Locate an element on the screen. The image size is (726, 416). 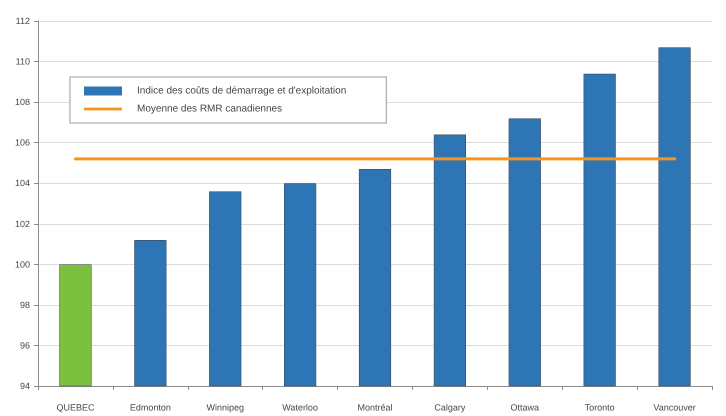
y-tick-label: 102 is located at coordinates (22, 223).